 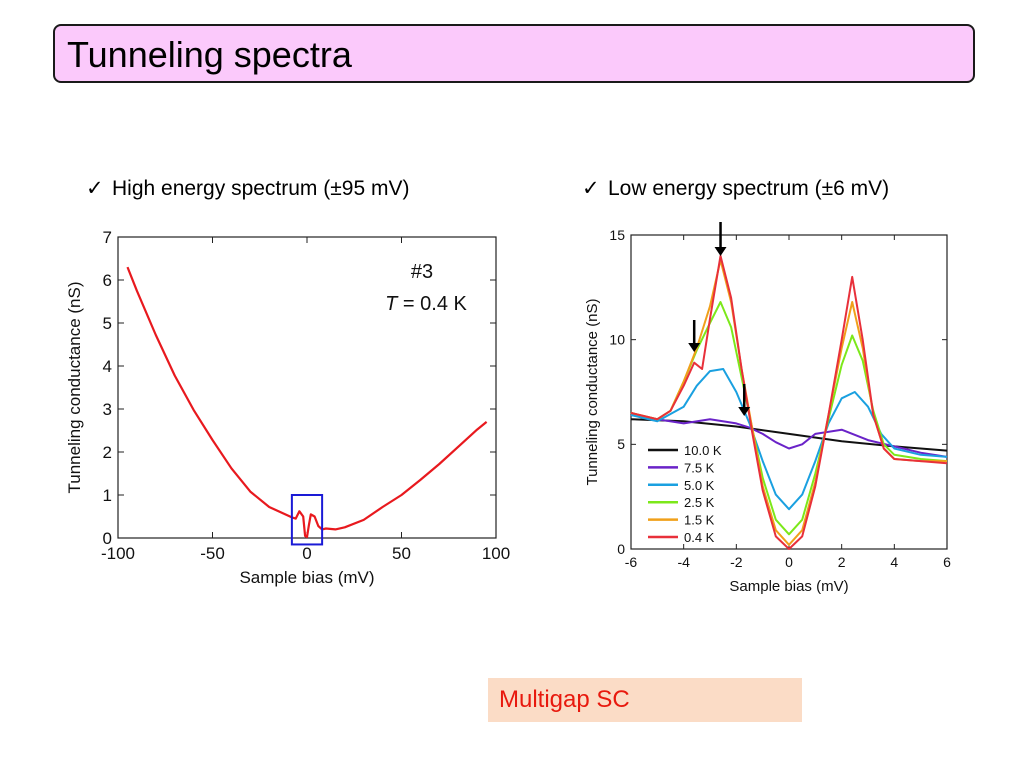 What do you see at coordinates (107, 452) in the screenshot?
I see `y-tick-label: 2` at bounding box center [107, 452].